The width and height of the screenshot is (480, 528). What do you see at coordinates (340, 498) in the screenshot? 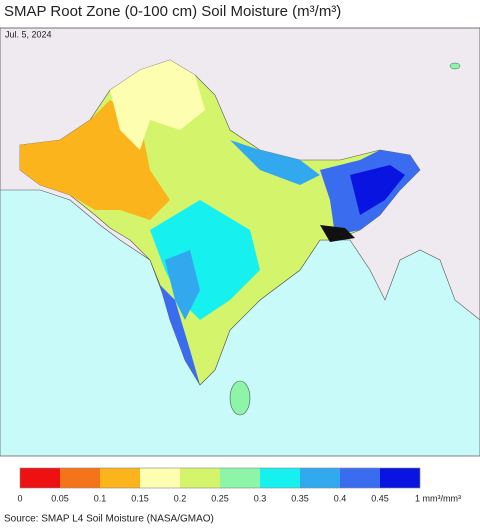
I see `legend-tick-label: 0.4` at bounding box center [340, 498].